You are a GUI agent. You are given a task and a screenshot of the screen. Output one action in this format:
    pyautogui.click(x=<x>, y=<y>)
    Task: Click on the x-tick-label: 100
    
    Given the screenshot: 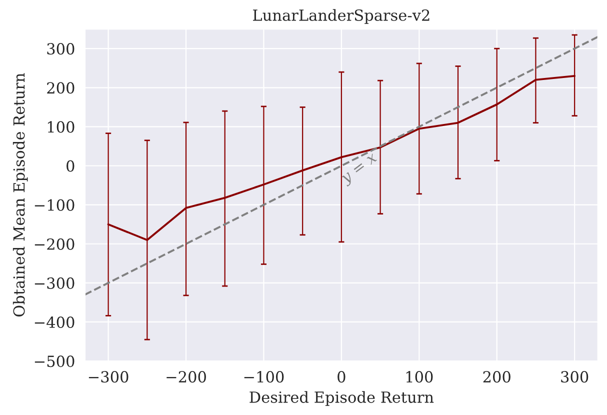 What is the action you would take?
    pyautogui.click(x=419, y=377)
    